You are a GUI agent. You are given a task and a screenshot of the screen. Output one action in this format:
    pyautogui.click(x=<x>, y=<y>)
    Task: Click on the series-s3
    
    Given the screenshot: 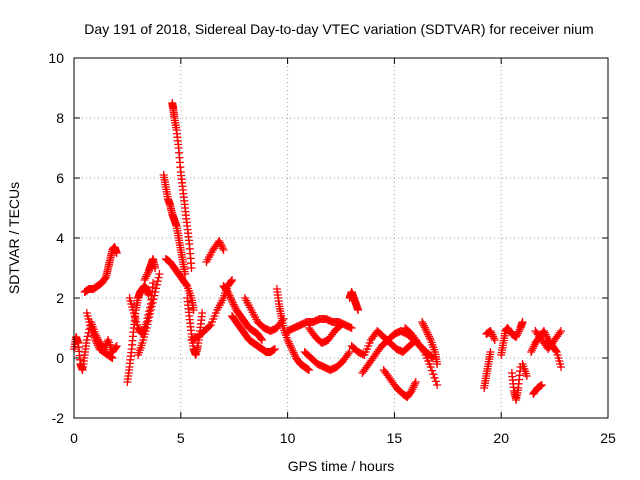 What is the action you would take?
    pyautogui.click(x=99, y=335)
    